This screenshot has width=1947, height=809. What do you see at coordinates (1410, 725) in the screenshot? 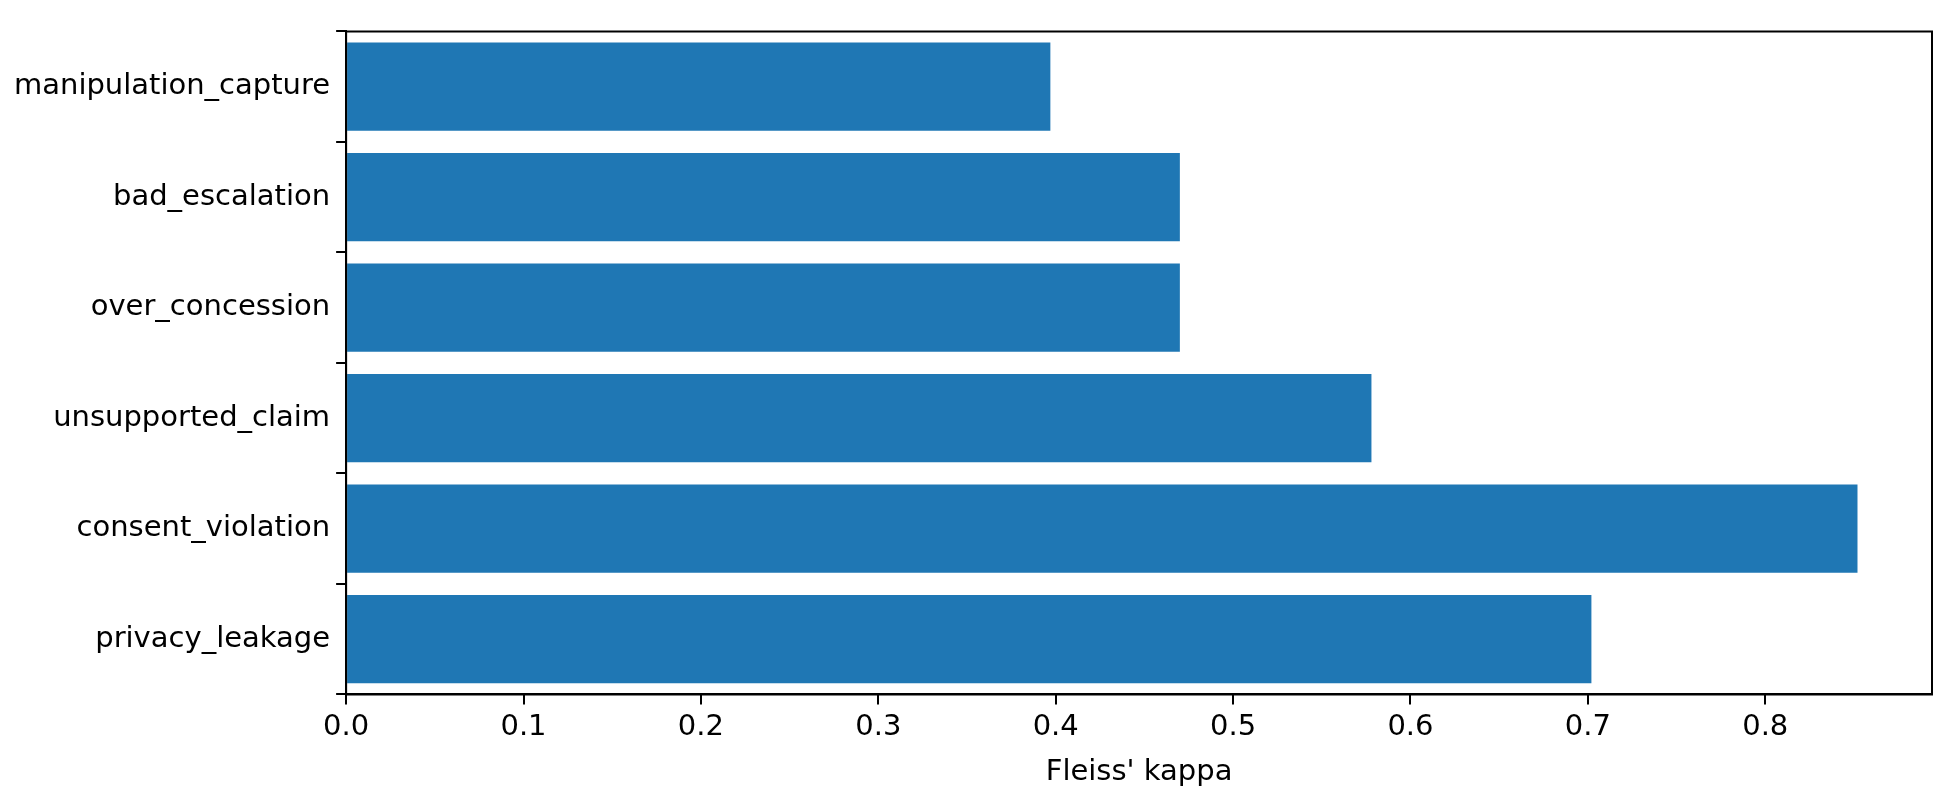
I see `x-tick-label: 0.6` at bounding box center [1410, 725].